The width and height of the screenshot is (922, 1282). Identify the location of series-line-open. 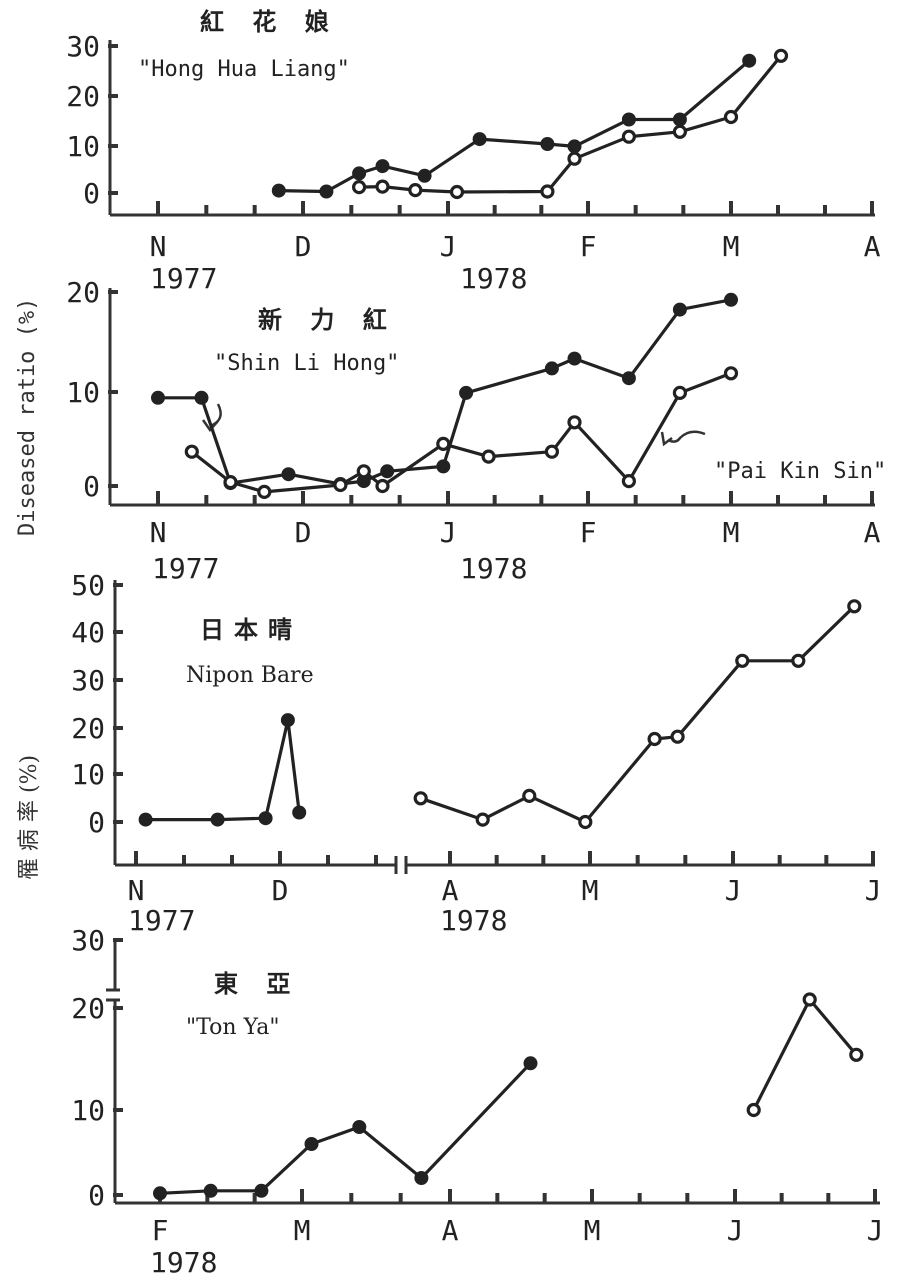
(638, 714).